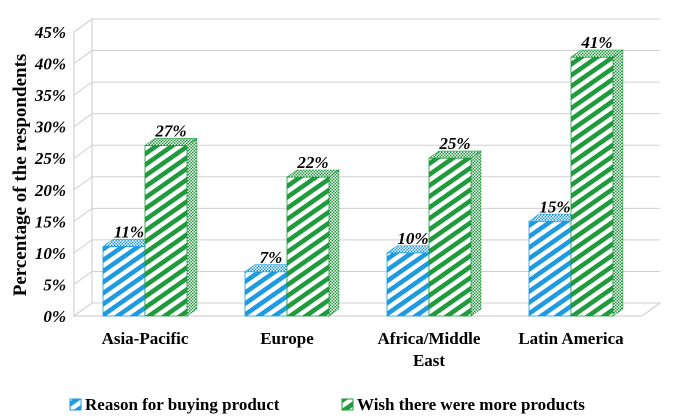 Image resolution: width=685 pixels, height=419 pixels. Describe the element at coordinates (54, 316) in the screenshot. I see `y-tick-label: 0%` at that location.